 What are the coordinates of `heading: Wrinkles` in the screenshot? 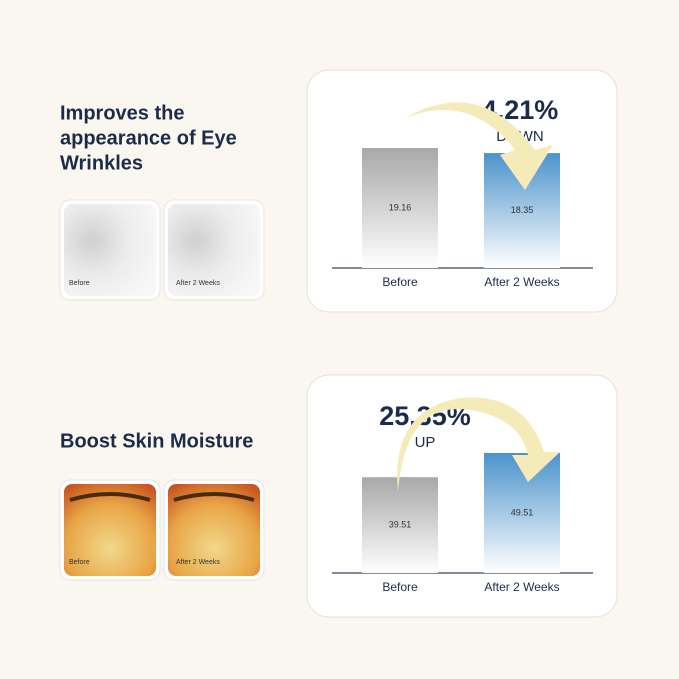 It's located at (101, 163).